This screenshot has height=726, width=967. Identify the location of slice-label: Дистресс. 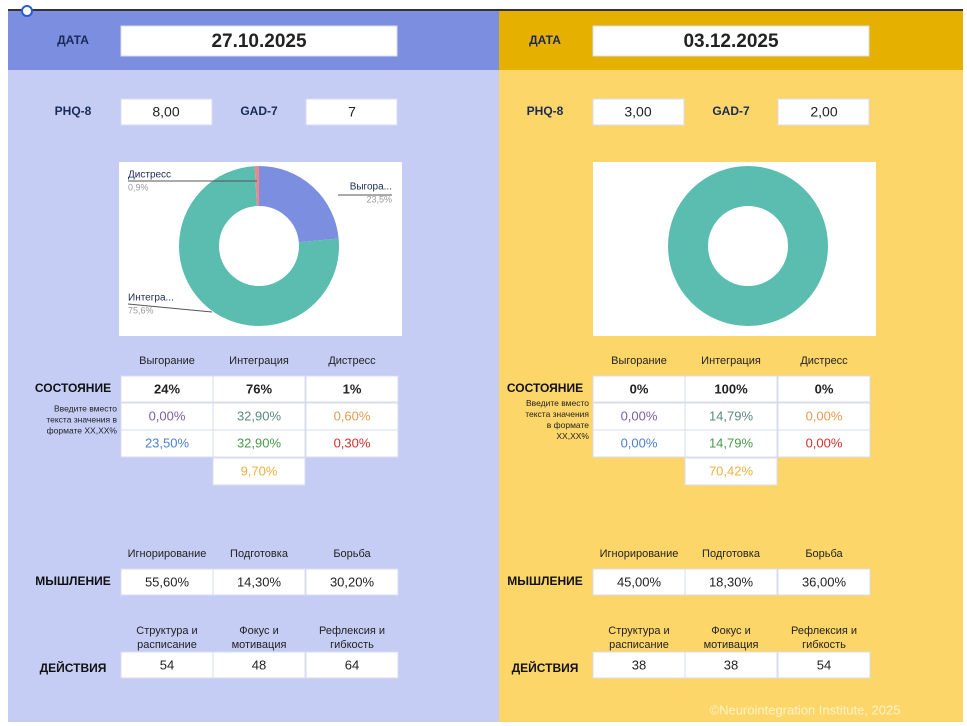
(149, 175).